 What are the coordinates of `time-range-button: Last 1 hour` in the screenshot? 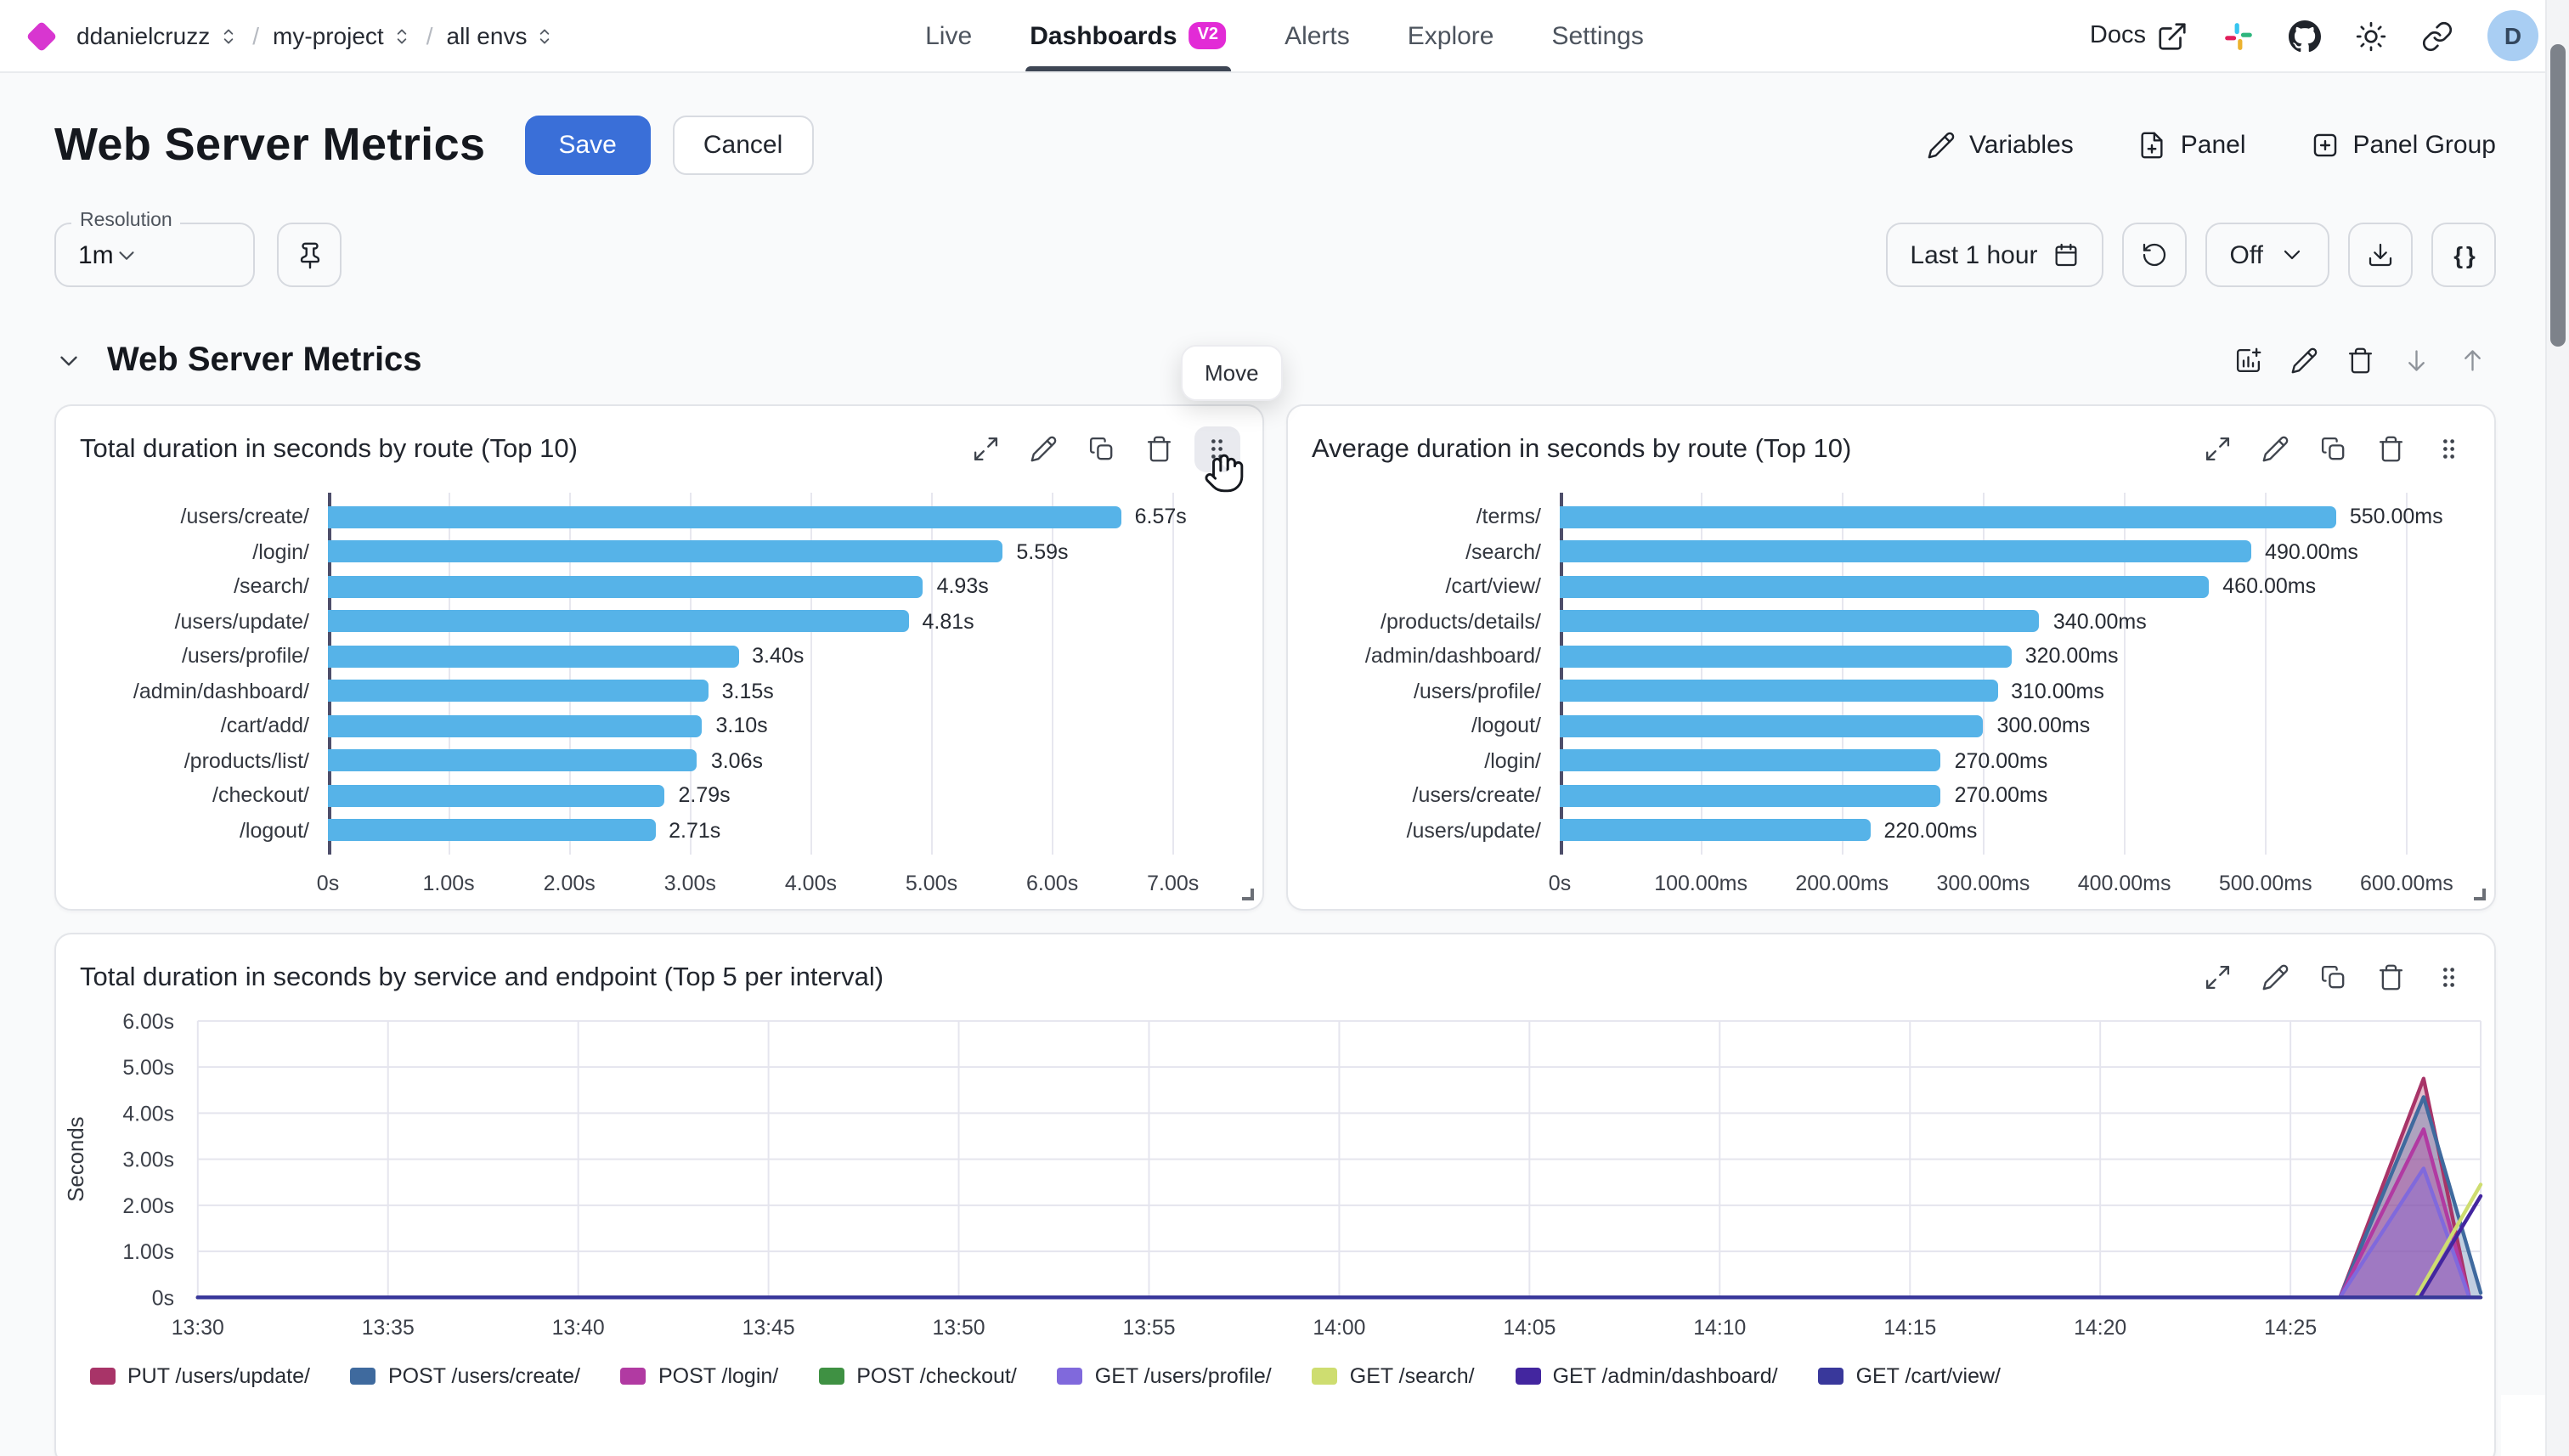 It's located at (1995, 255).